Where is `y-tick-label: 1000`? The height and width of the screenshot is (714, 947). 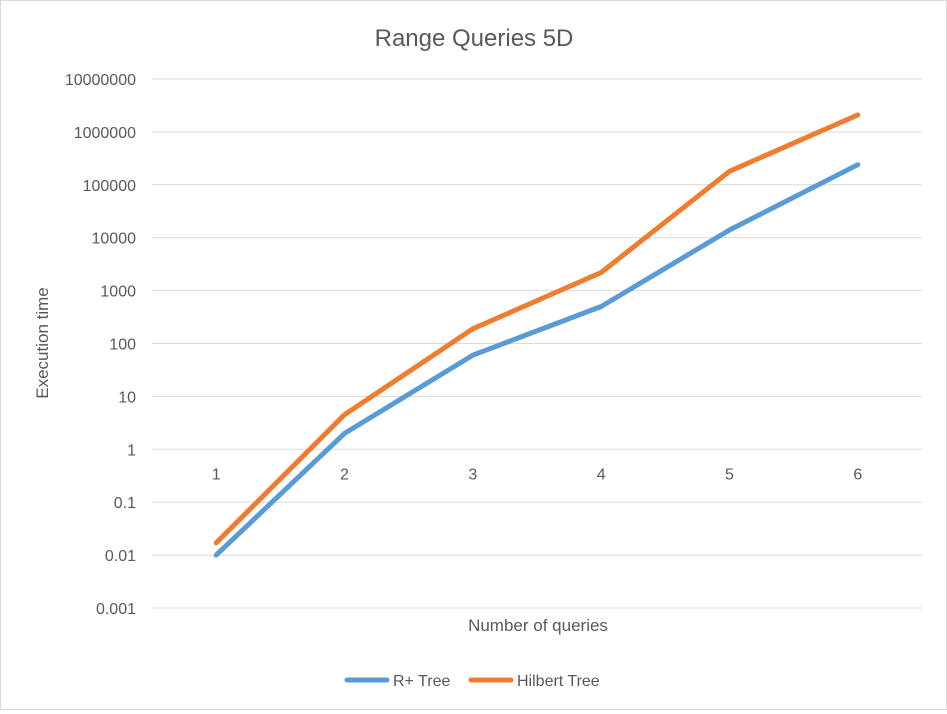
y-tick-label: 1000 is located at coordinates (118, 292).